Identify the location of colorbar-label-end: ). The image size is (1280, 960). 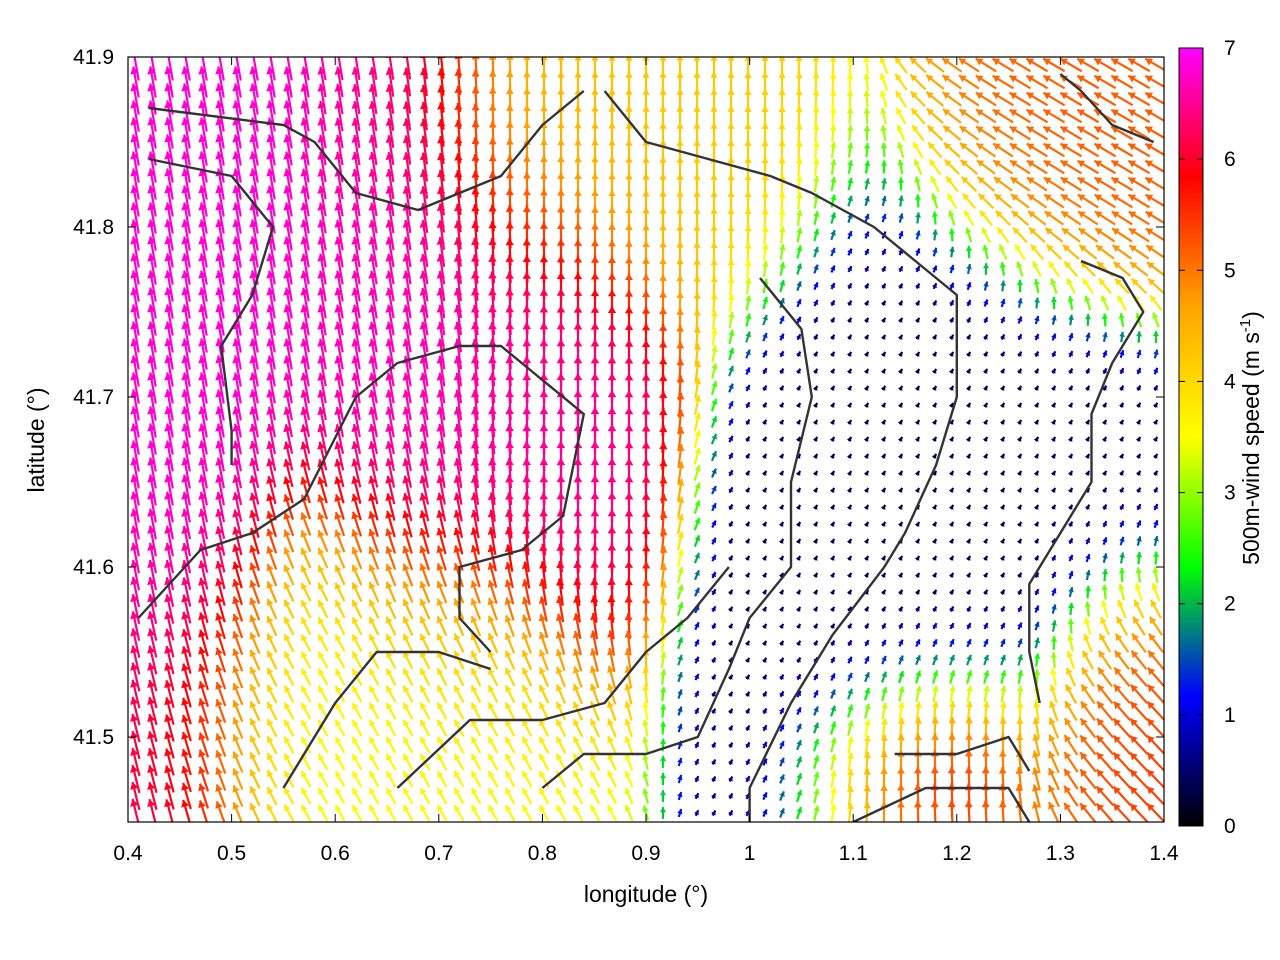
(1251, 315).